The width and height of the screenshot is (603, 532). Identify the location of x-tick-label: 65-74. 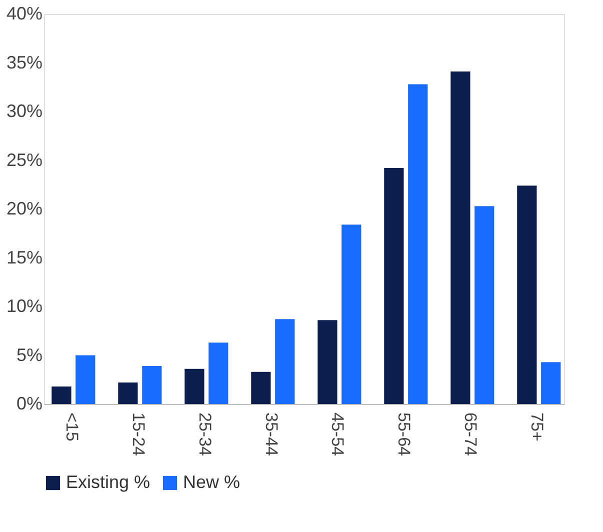
(470, 434).